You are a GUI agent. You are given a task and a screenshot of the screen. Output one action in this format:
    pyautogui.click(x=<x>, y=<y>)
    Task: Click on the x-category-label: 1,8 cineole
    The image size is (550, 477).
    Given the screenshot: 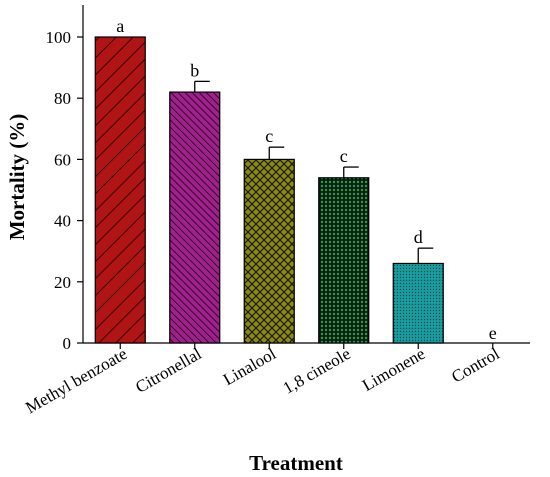 What is the action you would take?
    pyautogui.click(x=317, y=371)
    